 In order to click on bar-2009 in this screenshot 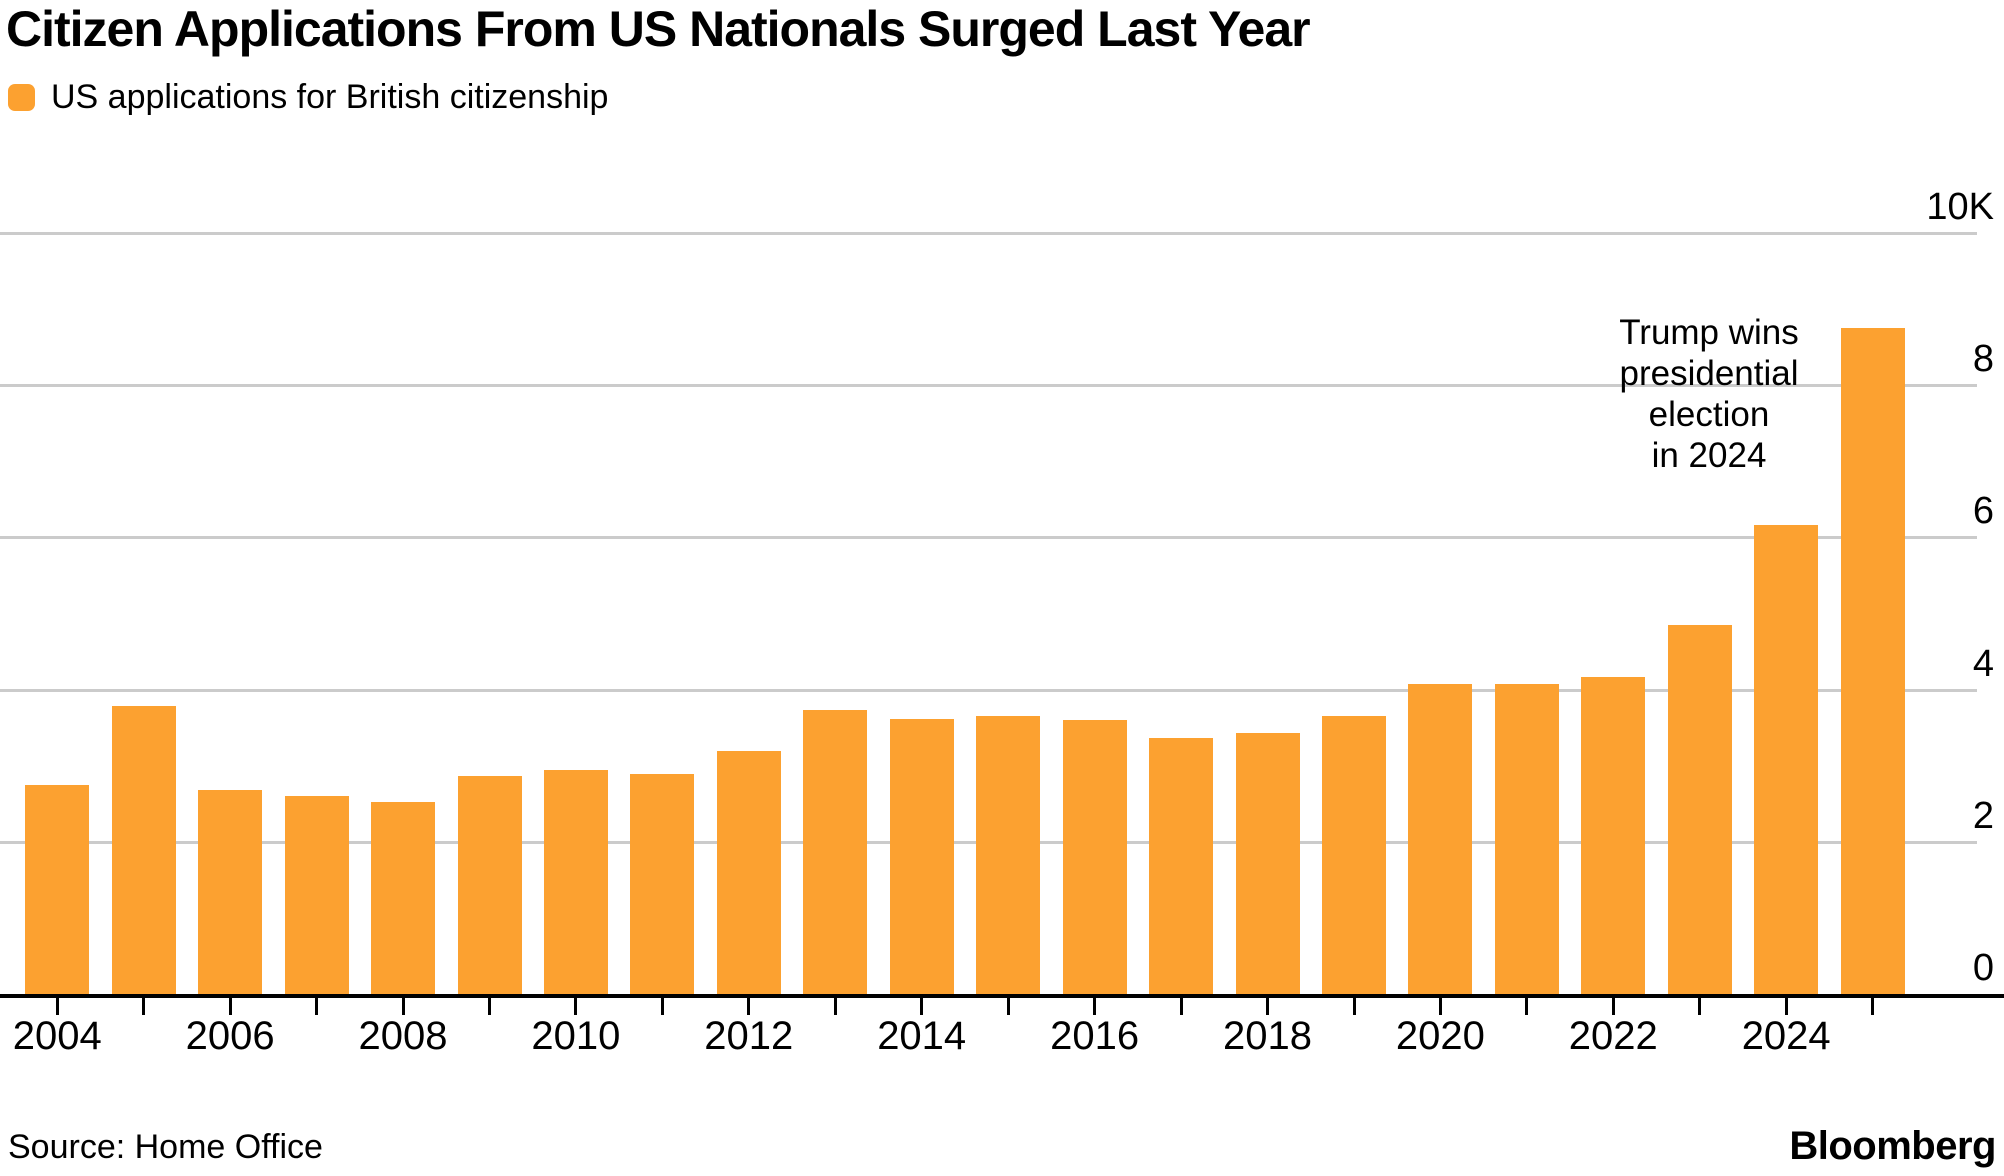, I will do `click(489, 884)`.